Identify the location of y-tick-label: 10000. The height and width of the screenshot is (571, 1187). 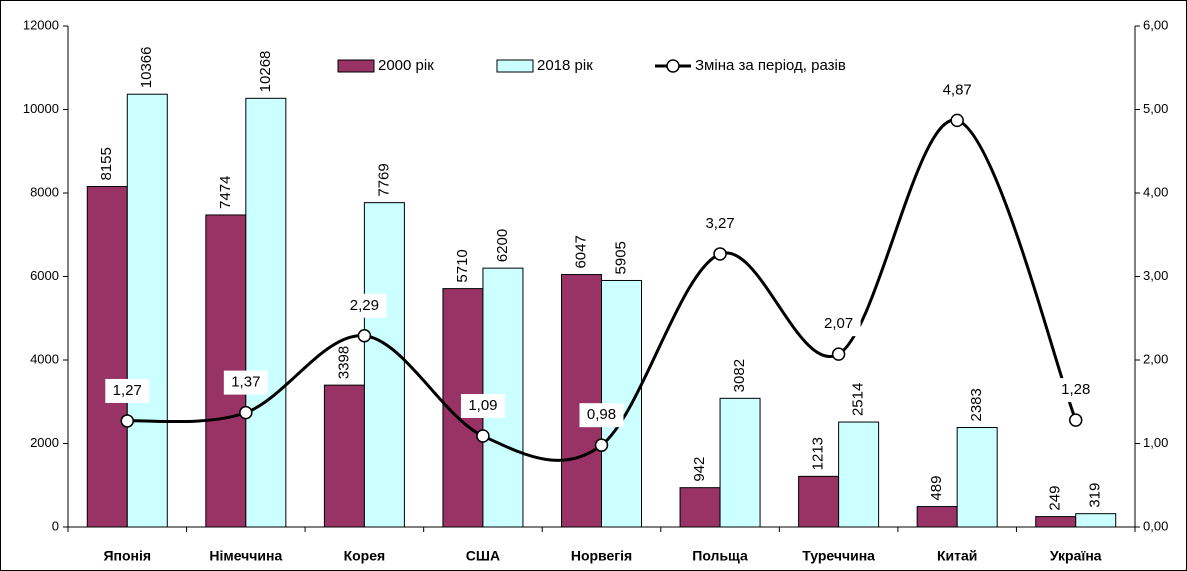
(41, 108).